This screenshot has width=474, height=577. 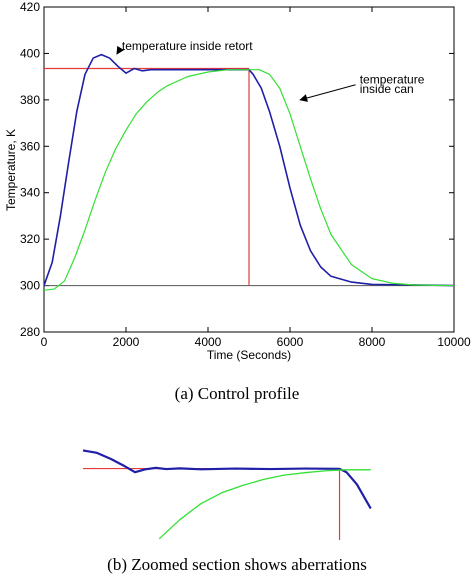 I want to click on y-tick-label: 280, so click(x=30, y=332).